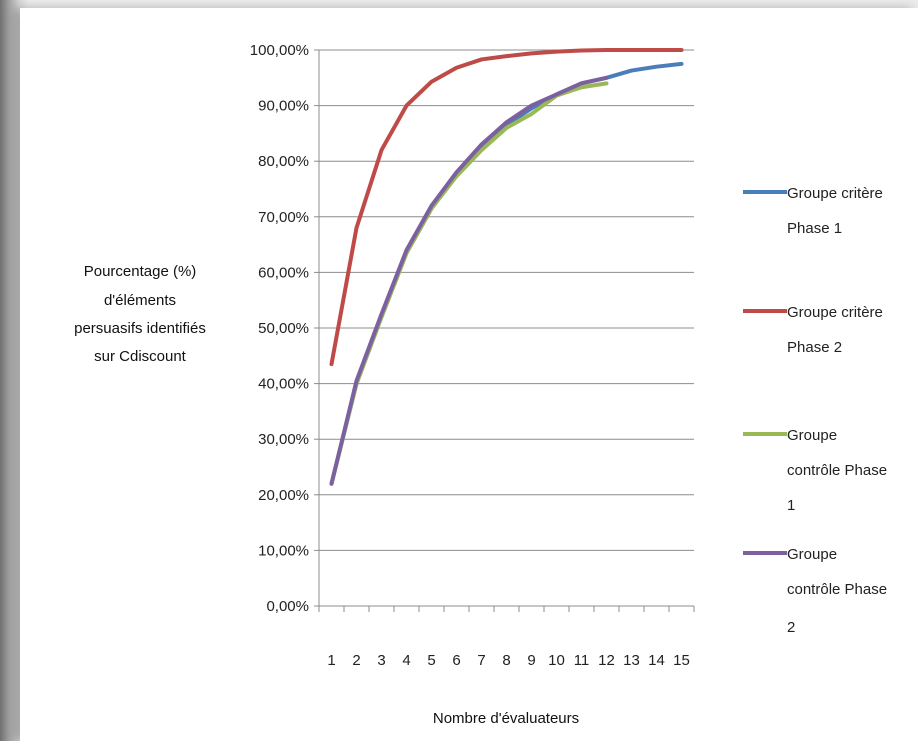 This screenshot has width=918, height=741. What do you see at coordinates (283, 328) in the screenshot?
I see `y-tick-label: 50,00%` at bounding box center [283, 328].